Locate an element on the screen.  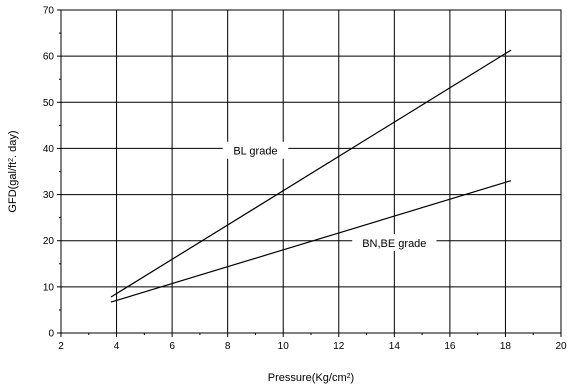
annotations: BL grade BN,BE grade is located at coordinates (329, 196).